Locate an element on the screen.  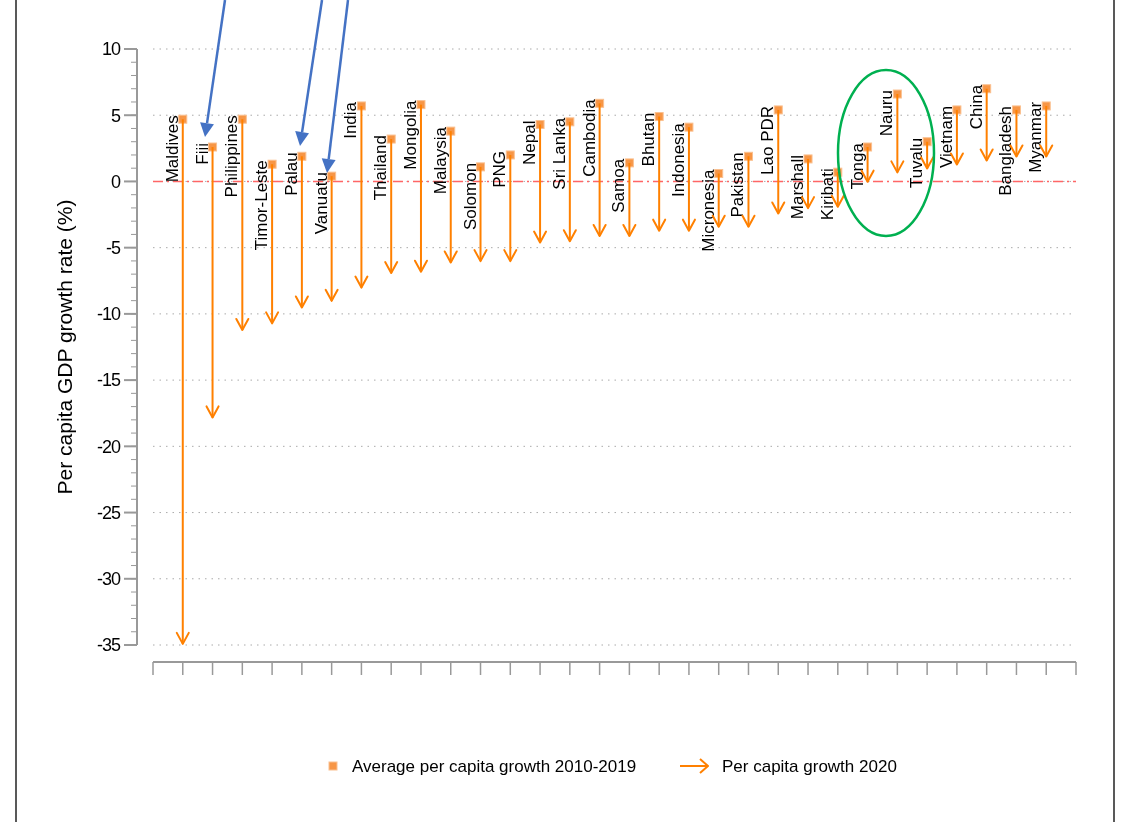
x-tick-label: Bhutan is located at coordinates (649, 139).